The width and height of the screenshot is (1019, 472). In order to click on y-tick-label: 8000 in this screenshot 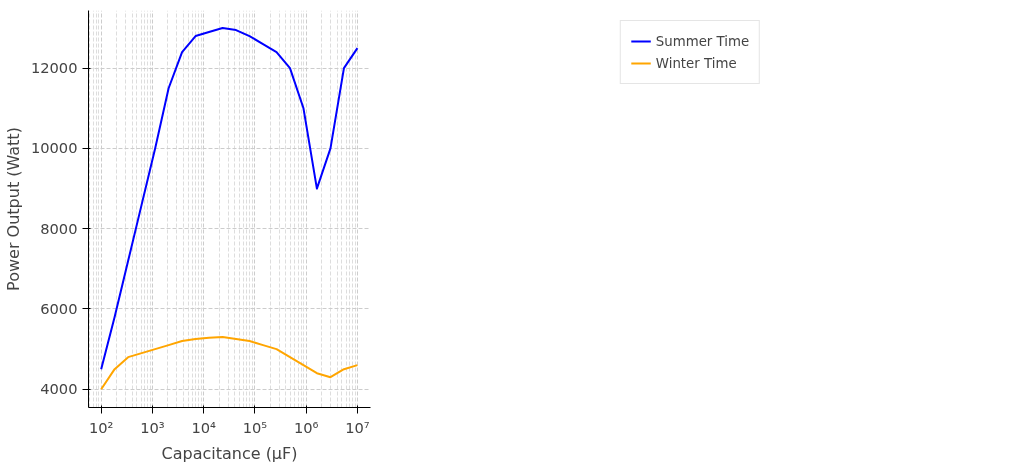, I will do `click(59, 228)`.